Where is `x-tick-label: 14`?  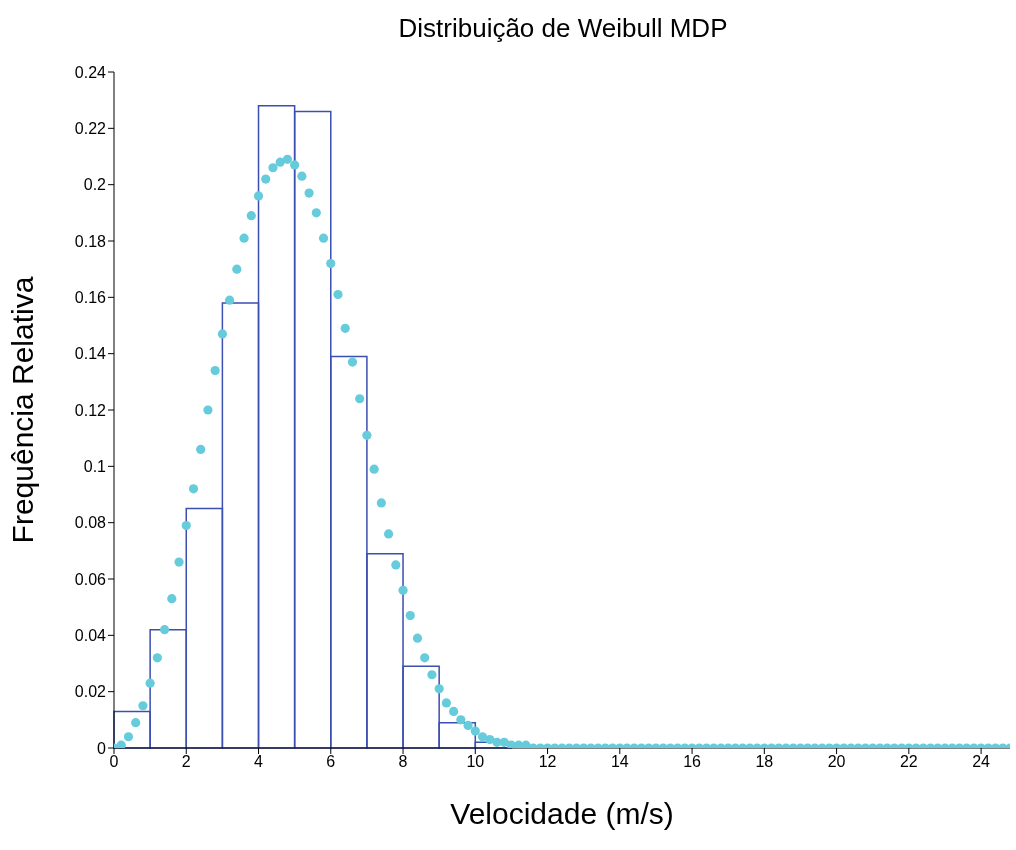 x-tick-label: 14 is located at coordinates (619, 762).